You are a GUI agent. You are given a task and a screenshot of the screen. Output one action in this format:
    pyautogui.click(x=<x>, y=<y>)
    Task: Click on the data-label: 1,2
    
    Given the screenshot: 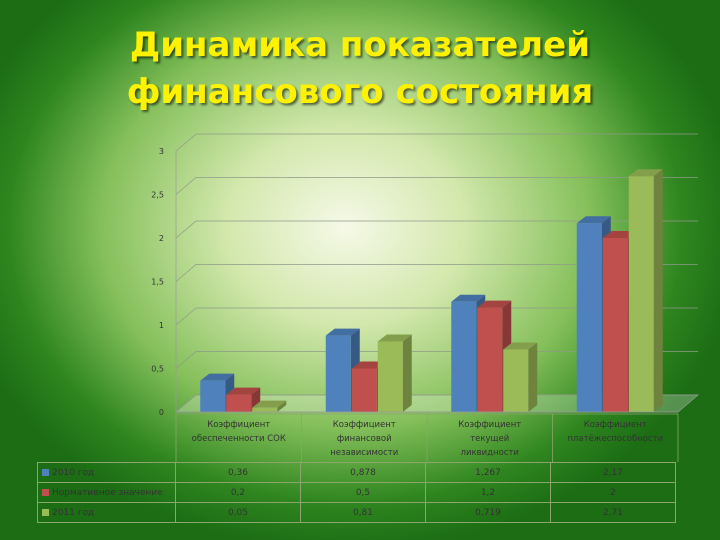 What is the action you would take?
    pyautogui.click(x=488, y=492)
    